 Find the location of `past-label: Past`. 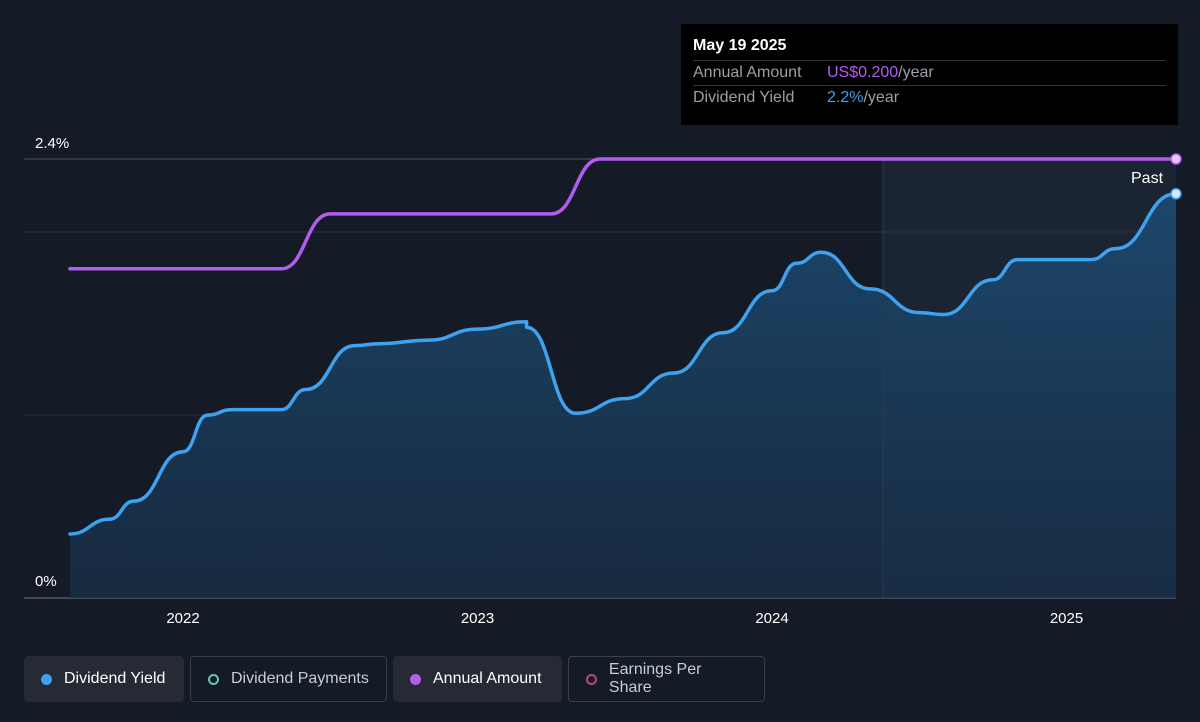

past-label: Past is located at coordinates (1147, 178).